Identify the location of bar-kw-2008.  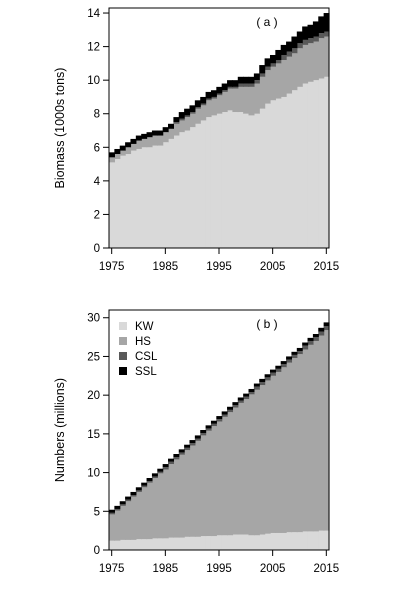
(289, 171).